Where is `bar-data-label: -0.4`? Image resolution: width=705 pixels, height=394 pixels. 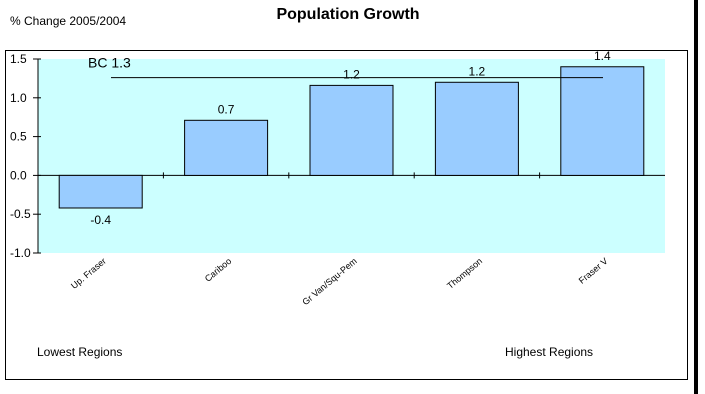 bar-data-label: -0.4 is located at coordinates (100, 220).